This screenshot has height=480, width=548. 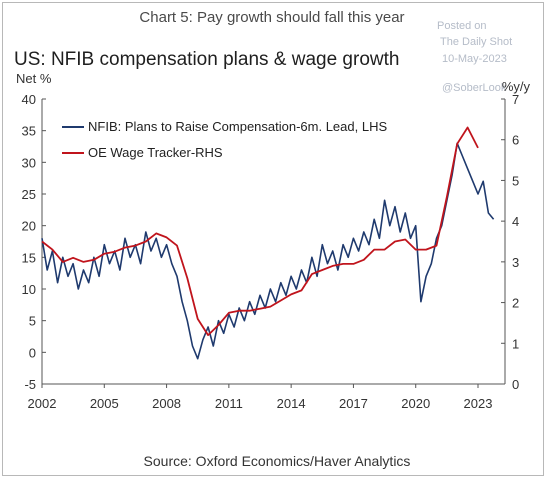 I want to click on right-tick-label: 0, so click(x=515, y=384).